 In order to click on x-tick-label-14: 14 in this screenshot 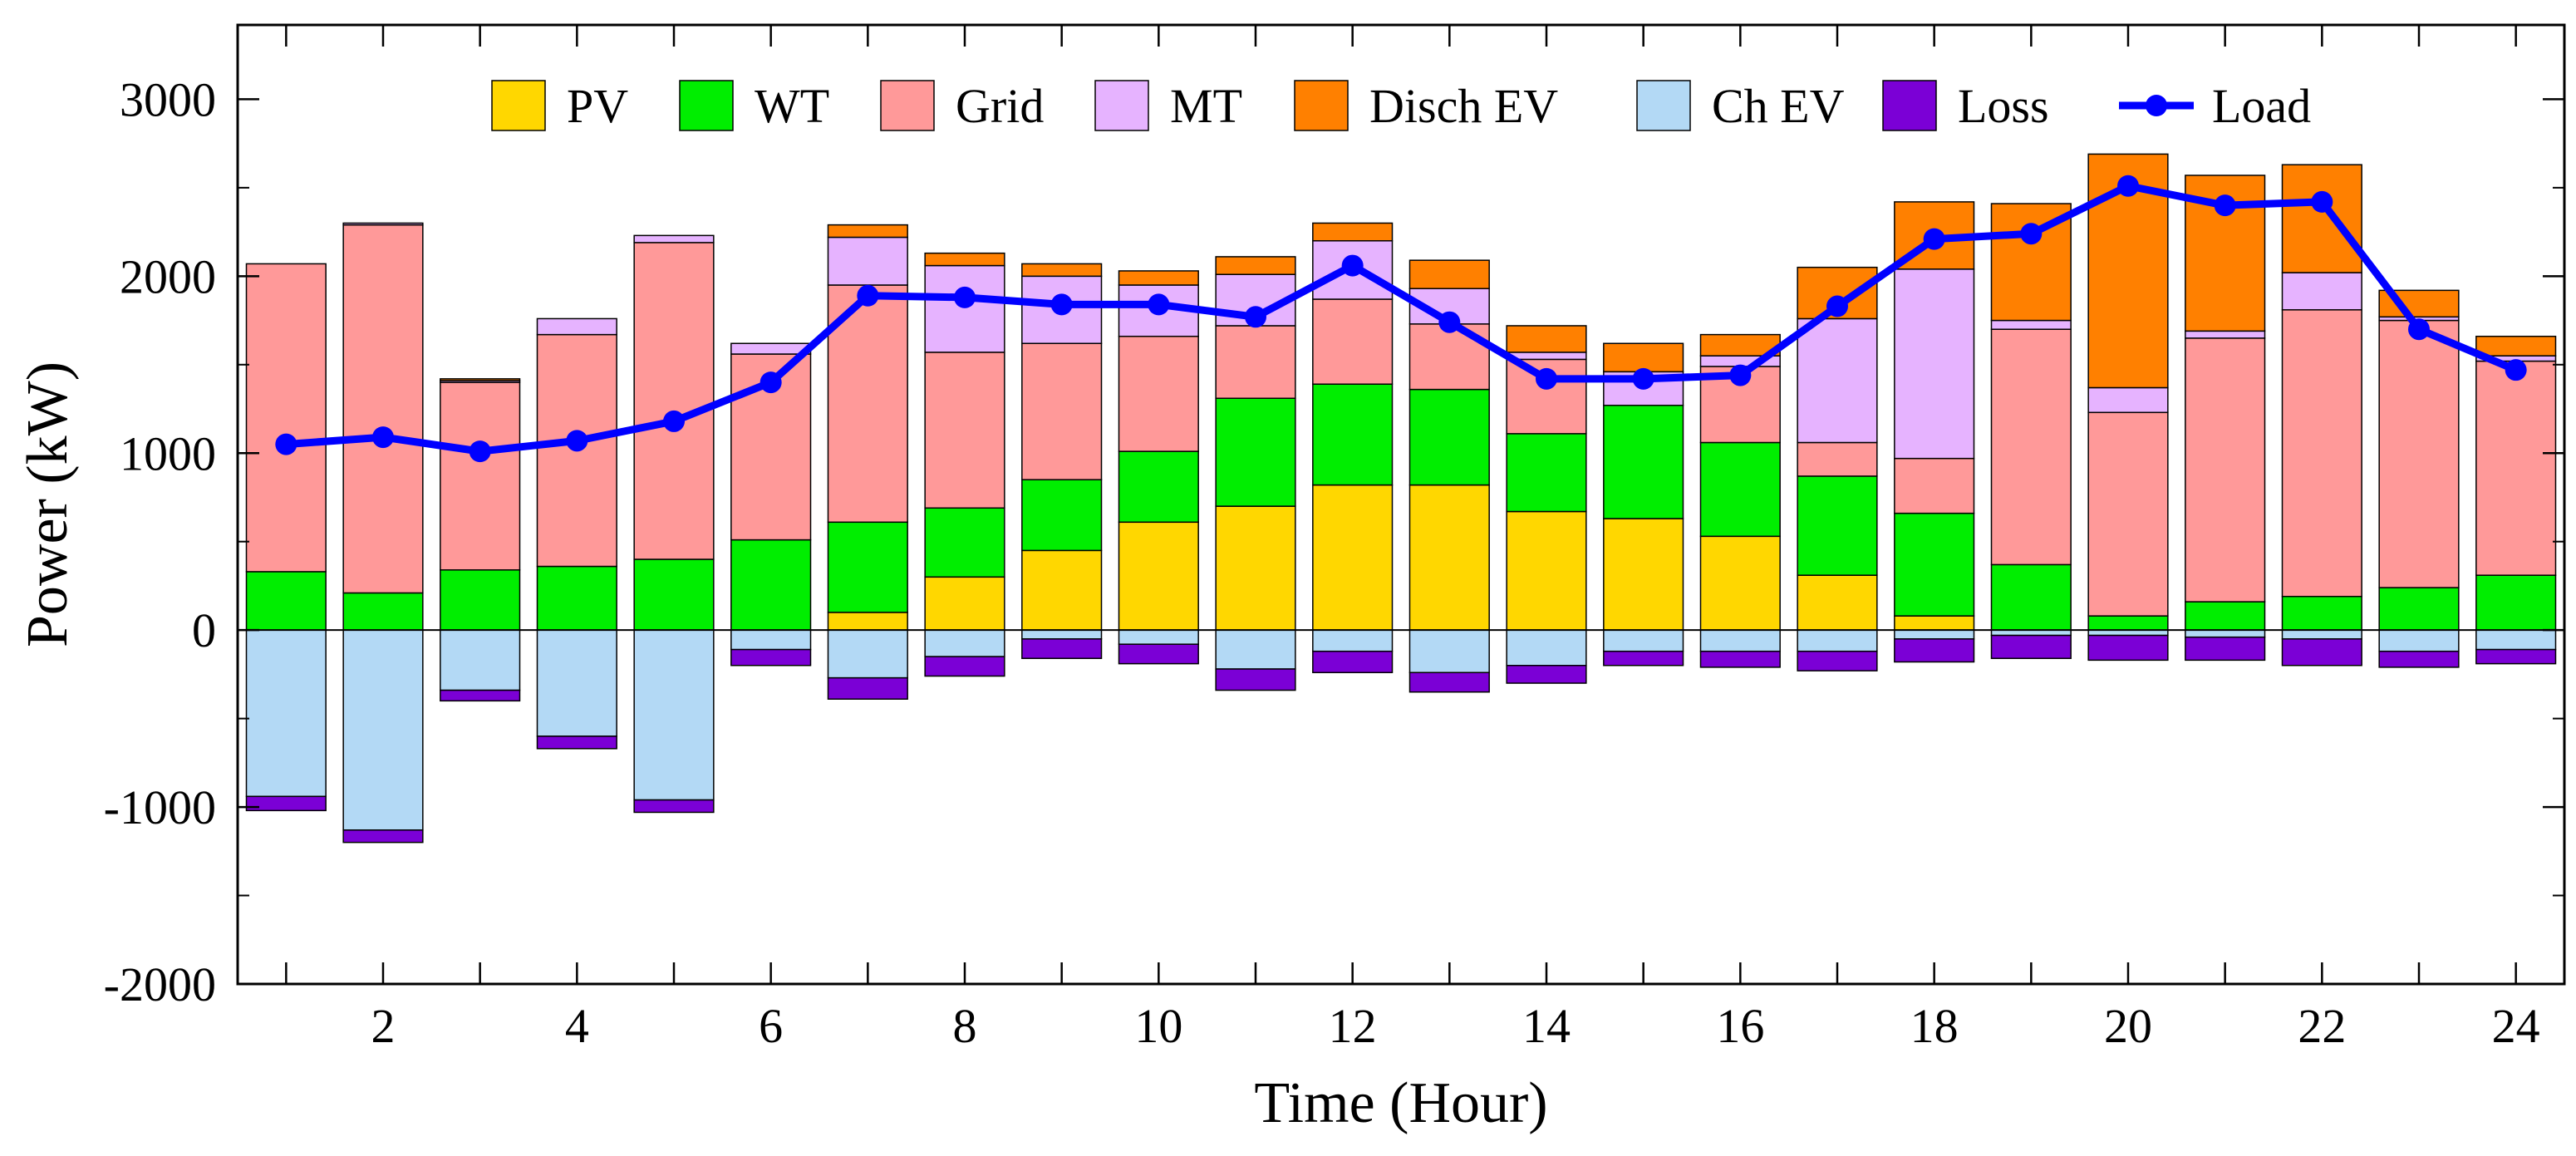, I will do `click(1546, 1026)`.